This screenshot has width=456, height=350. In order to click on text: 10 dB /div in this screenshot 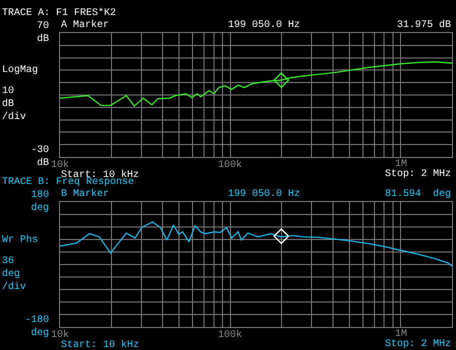, I will do `click(14, 104)`.